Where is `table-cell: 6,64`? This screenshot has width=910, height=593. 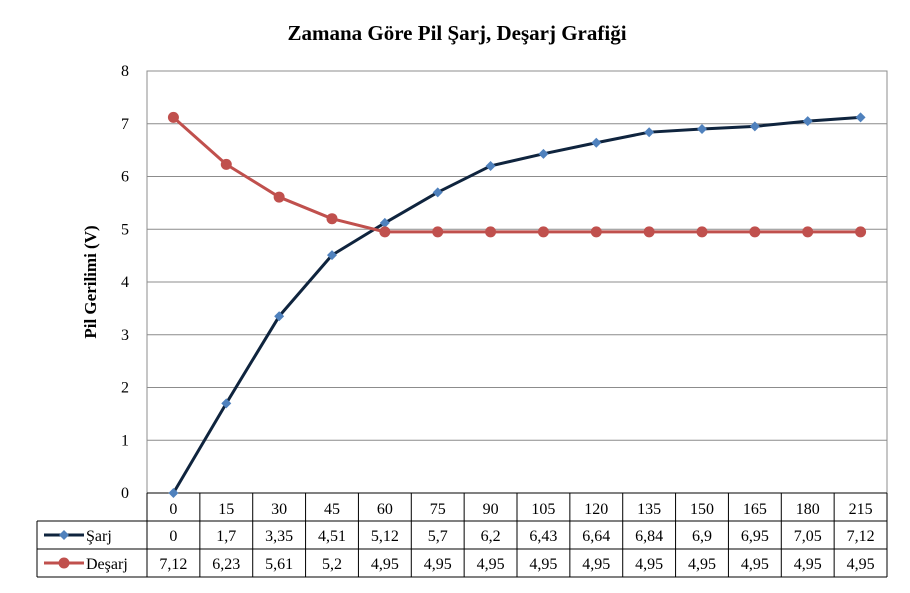
table-cell: 6,64 is located at coordinates (596, 536).